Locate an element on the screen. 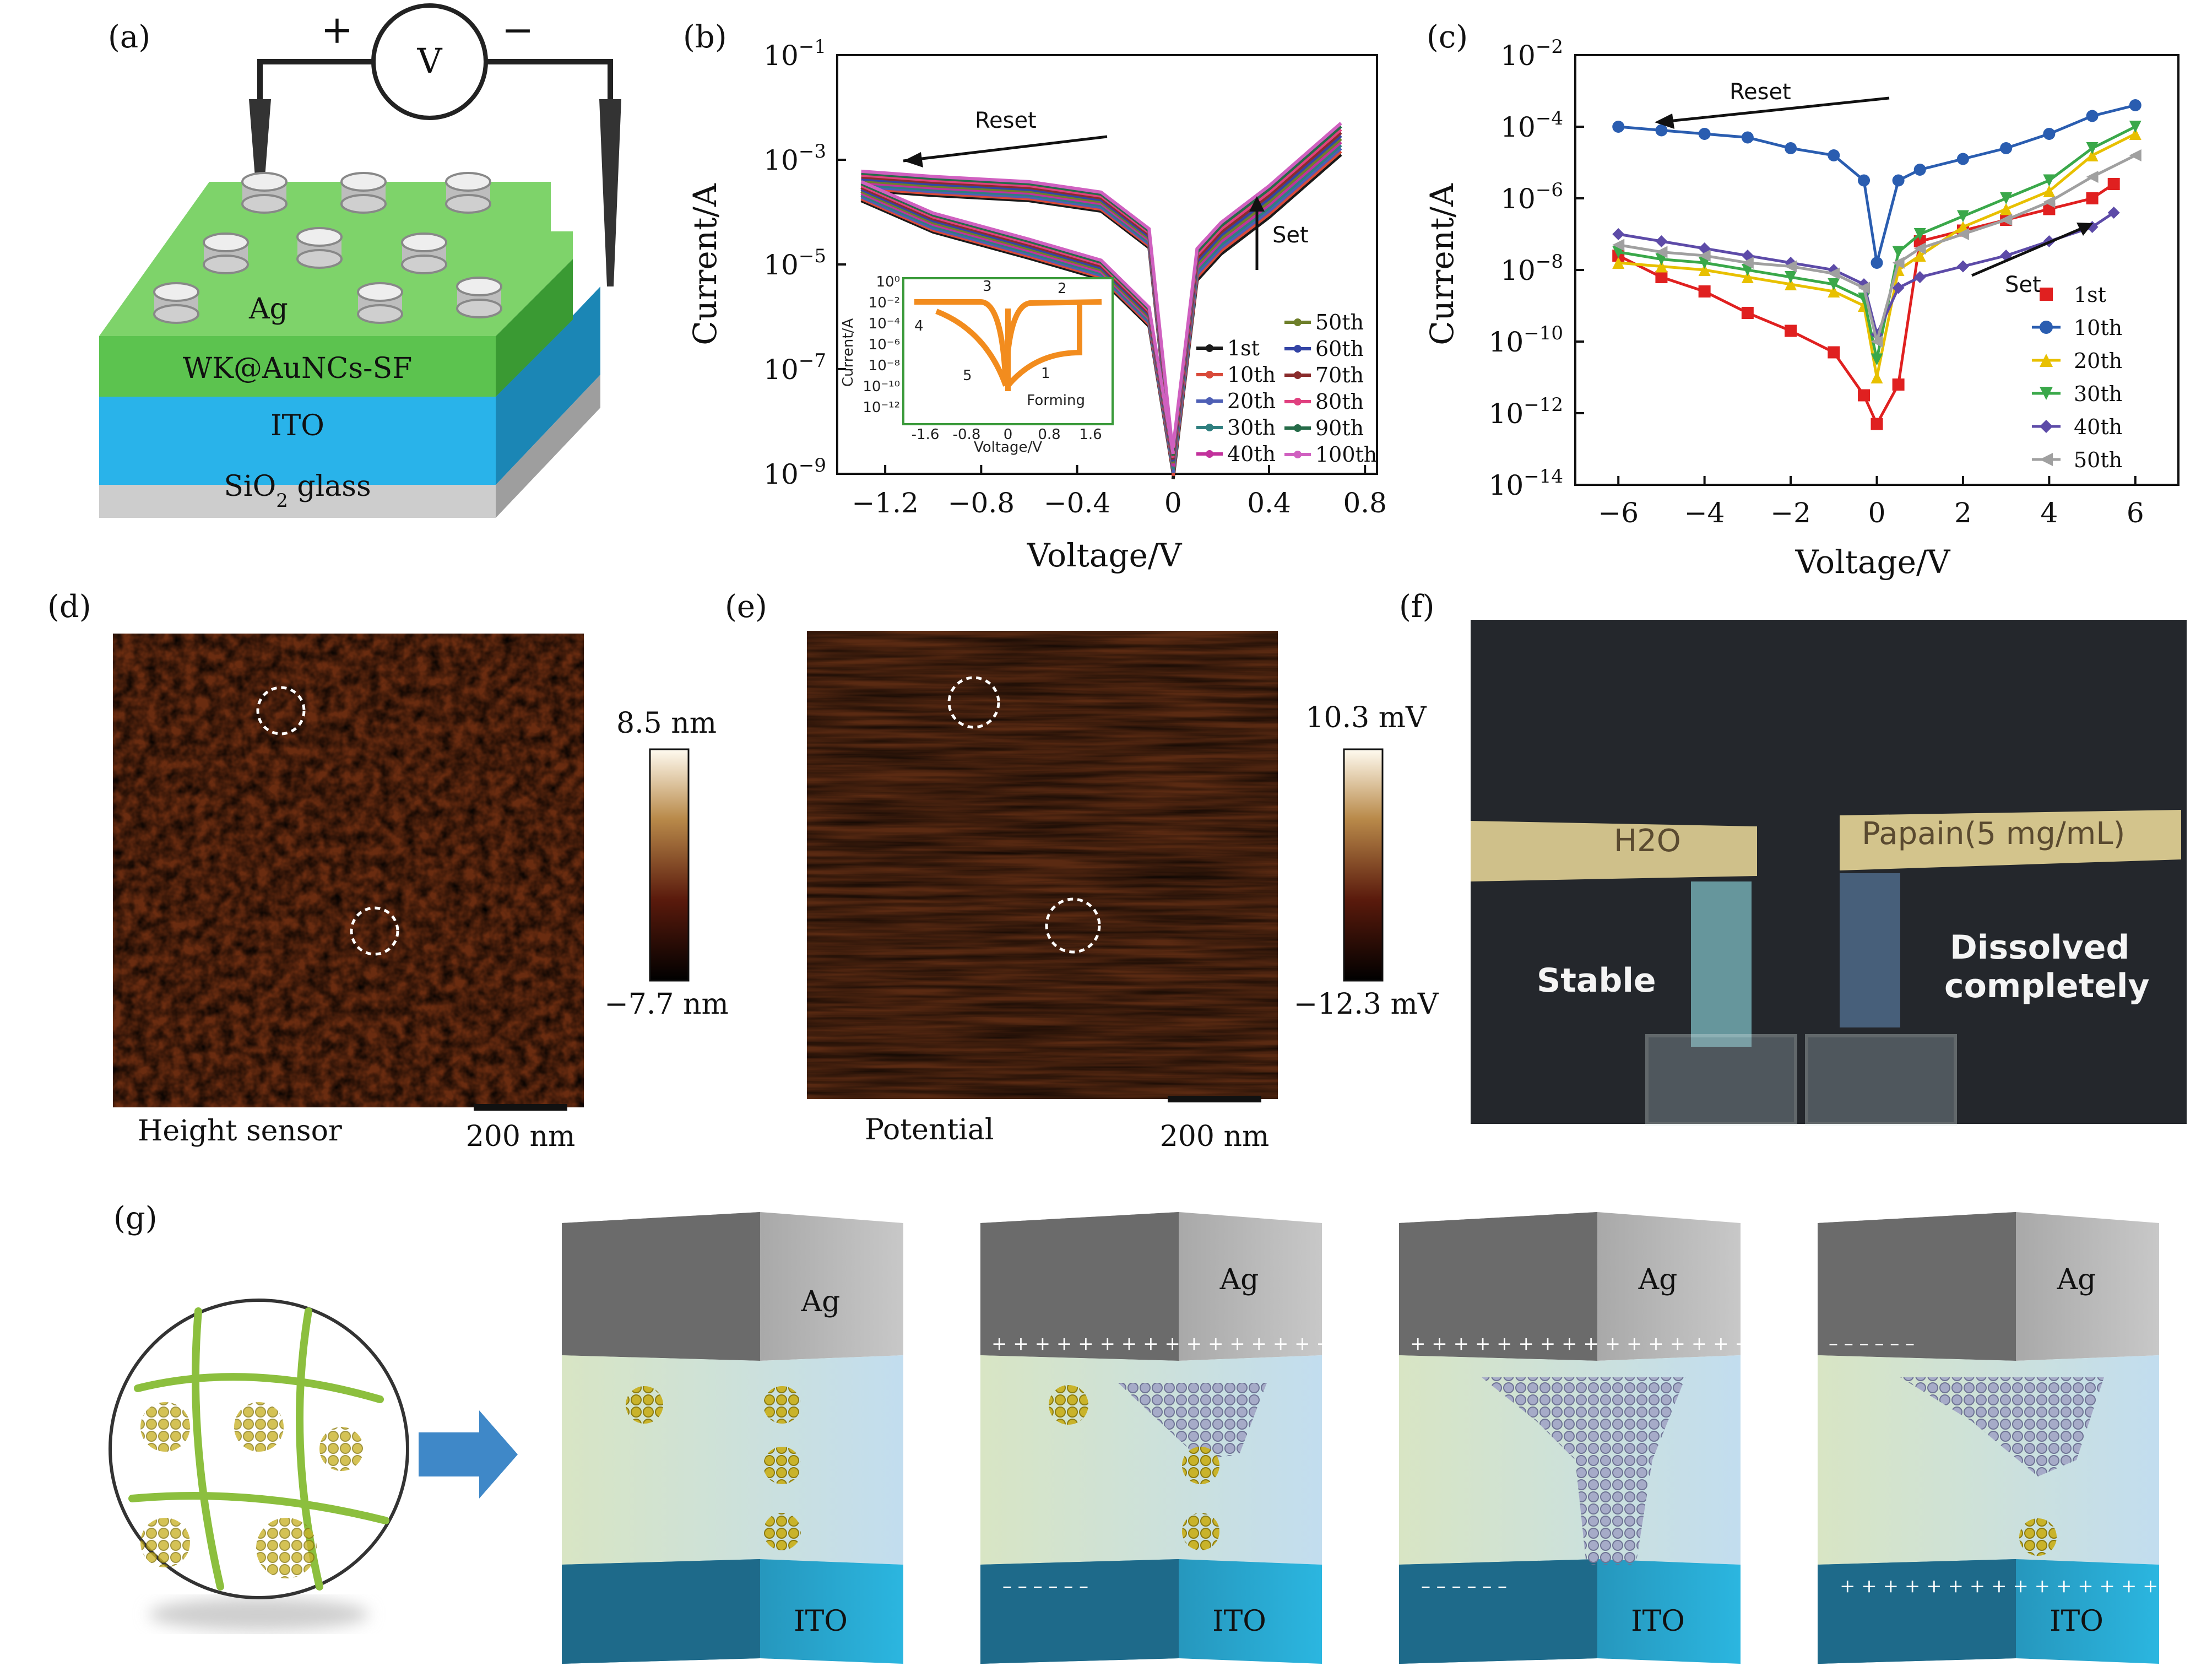 Image resolution: width=2212 pixels, height=1666 pixels. colorbar-potential is located at coordinates (1363, 865).